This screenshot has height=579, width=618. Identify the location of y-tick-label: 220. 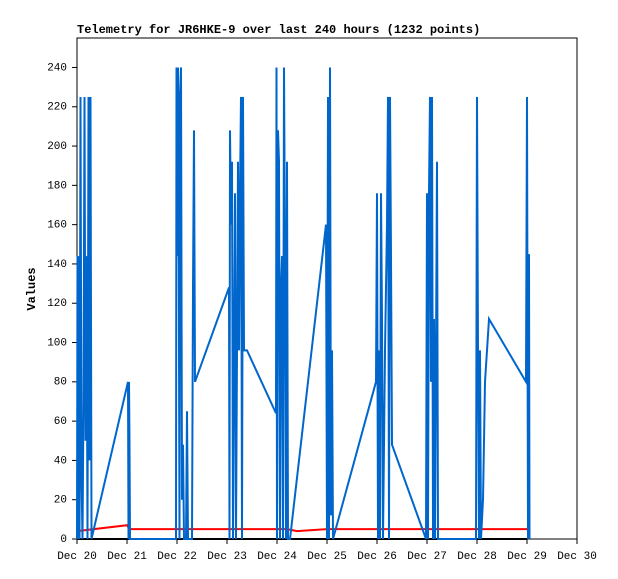
(57, 108).